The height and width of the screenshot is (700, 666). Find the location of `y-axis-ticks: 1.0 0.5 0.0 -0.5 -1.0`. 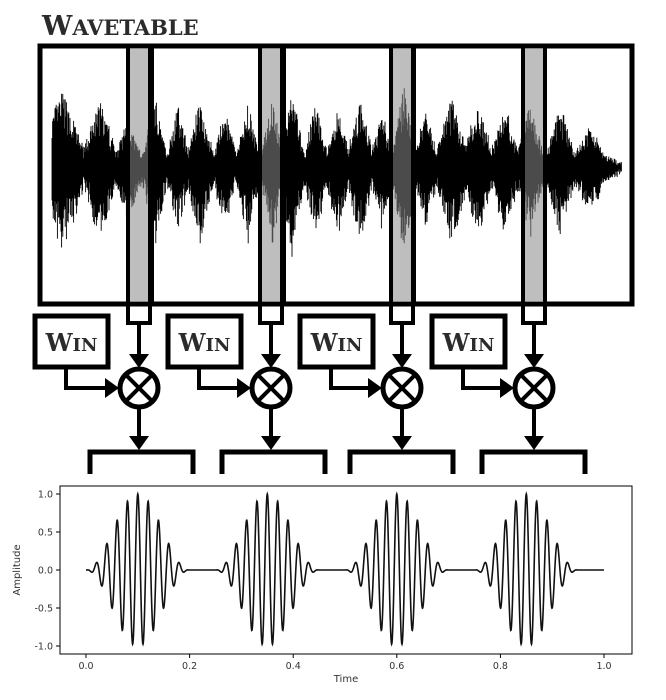

y-axis-ticks: 1.0 0.5 0.0 -0.5 -1.0 is located at coordinates (47, 571).